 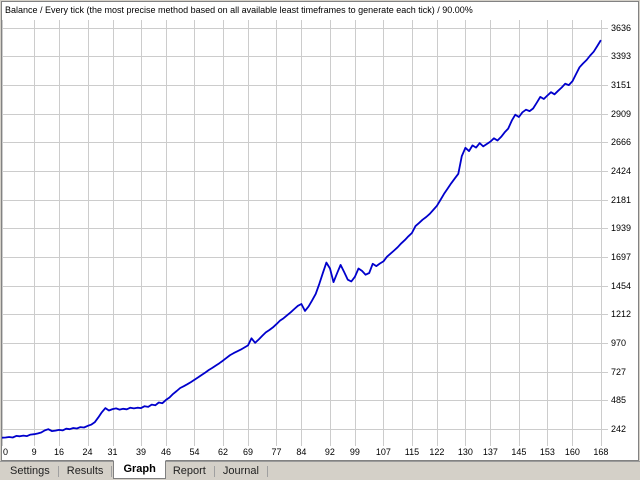 I want to click on x-axis-label: 130, so click(x=465, y=452).